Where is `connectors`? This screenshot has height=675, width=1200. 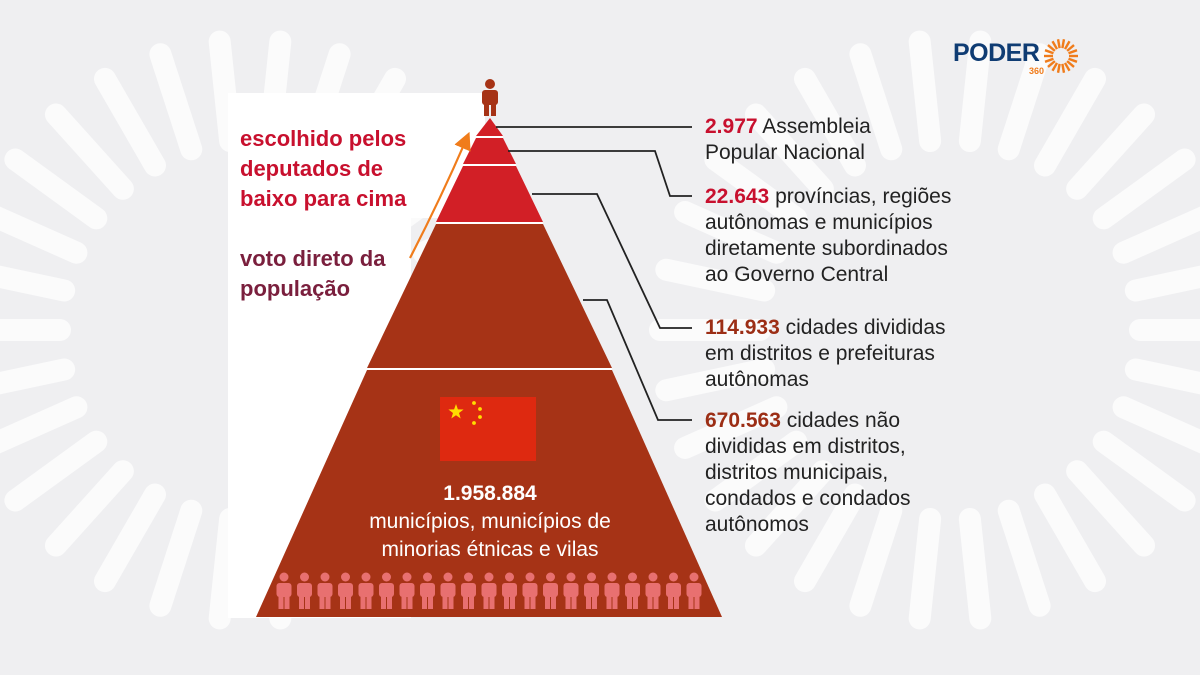
connectors is located at coordinates (594, 273).